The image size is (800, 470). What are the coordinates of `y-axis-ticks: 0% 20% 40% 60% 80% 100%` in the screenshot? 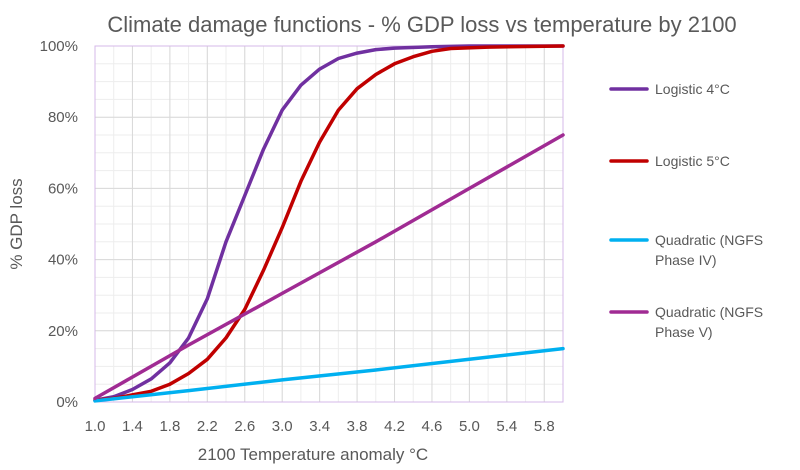 It's located at (59, 224).